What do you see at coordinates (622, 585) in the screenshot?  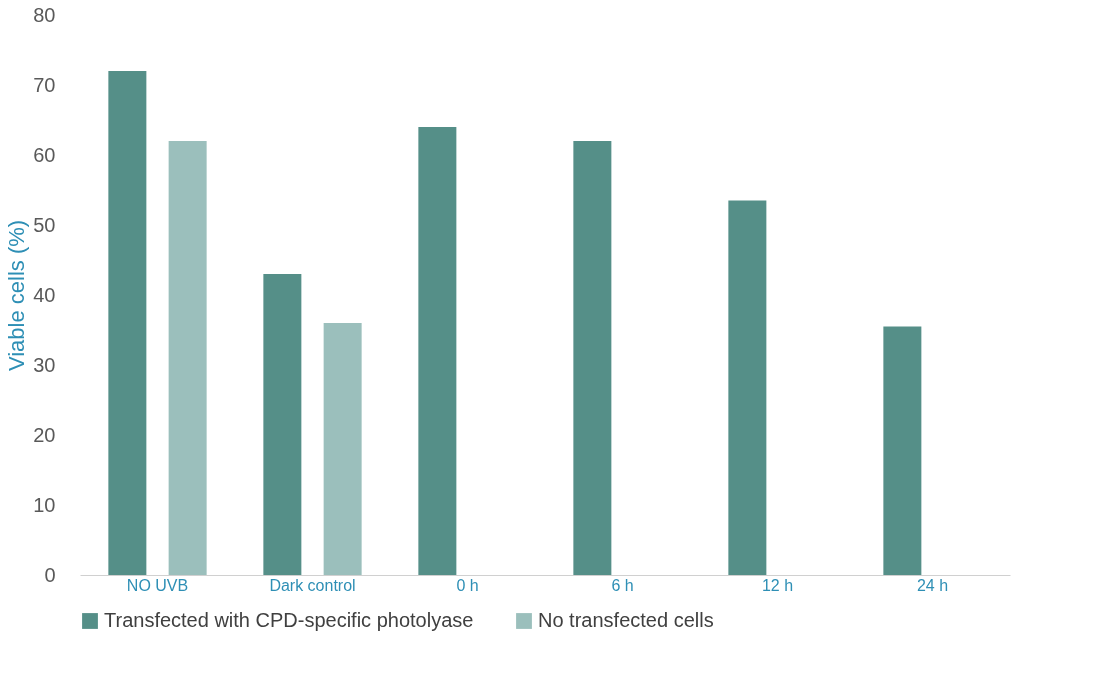 I see `x-tick-label: 6 h` at bounding box center [622, 585].